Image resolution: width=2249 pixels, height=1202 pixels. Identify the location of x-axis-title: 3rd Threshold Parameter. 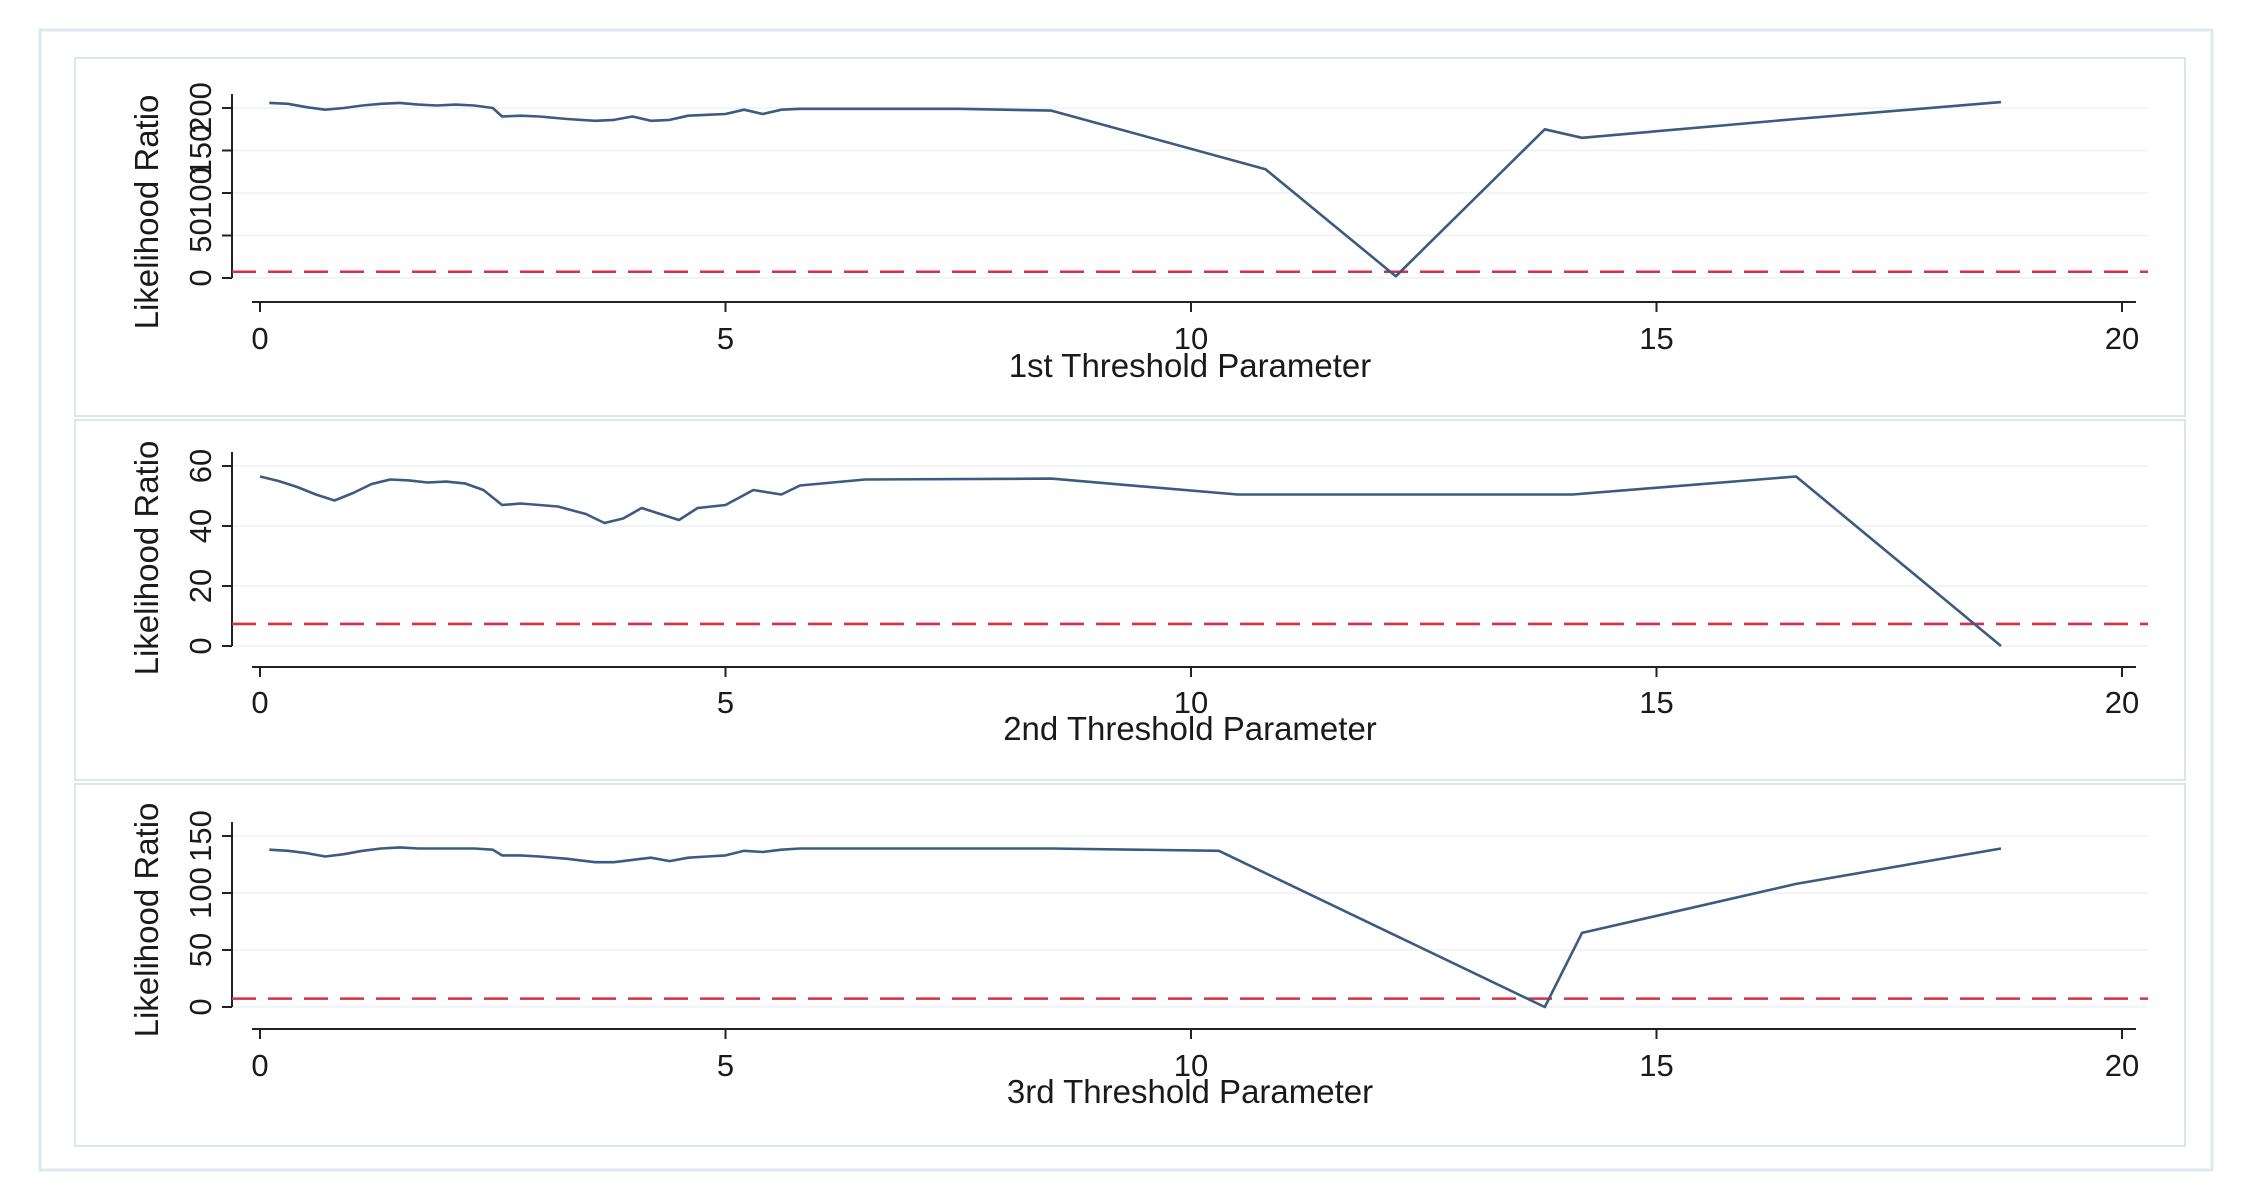
(1190, 1091).